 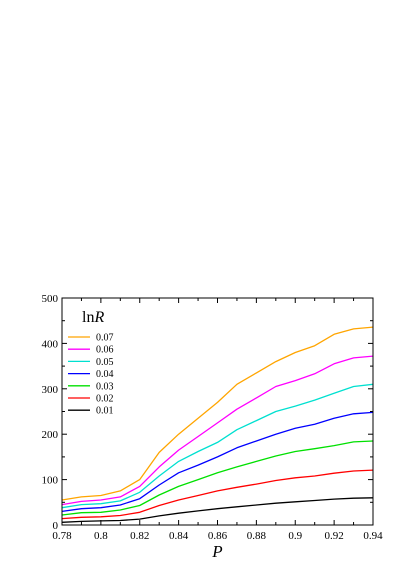 I want to click on legend-label-0.07: 0.07, so click(x=105, y=338).